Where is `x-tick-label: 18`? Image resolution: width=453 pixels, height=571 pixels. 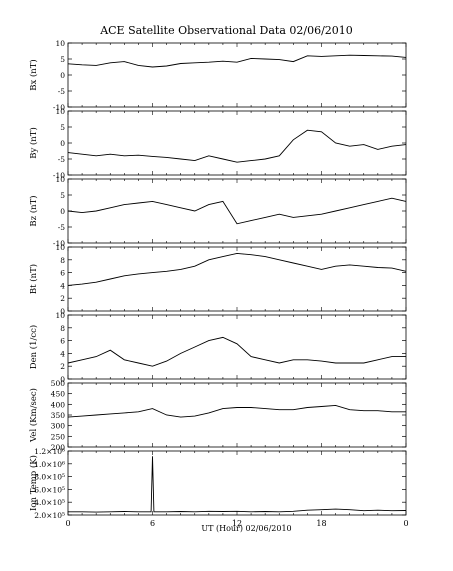
x-tick-label: 18 is located at coordinates (321, 523).